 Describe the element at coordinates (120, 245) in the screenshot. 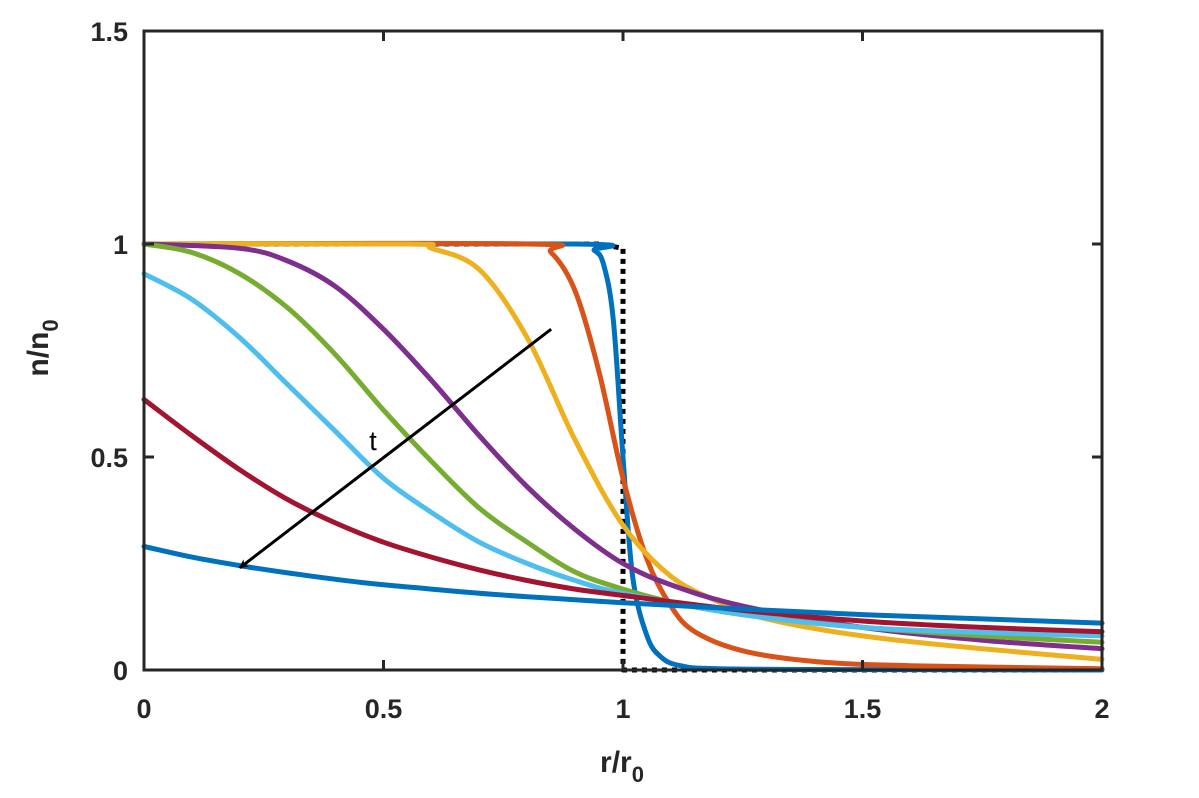

I see `y-tick-label: 1` at that location.